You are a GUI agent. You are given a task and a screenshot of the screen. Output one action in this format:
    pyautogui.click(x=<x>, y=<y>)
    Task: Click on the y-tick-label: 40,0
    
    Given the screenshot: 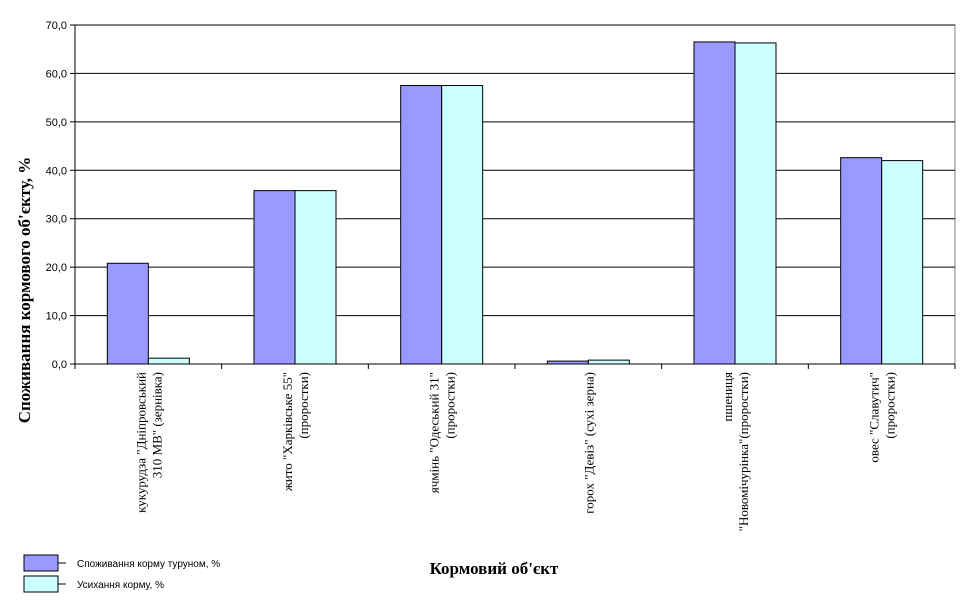 What is the action you would take?
    pyautogui.click(x=56, y=171)
    